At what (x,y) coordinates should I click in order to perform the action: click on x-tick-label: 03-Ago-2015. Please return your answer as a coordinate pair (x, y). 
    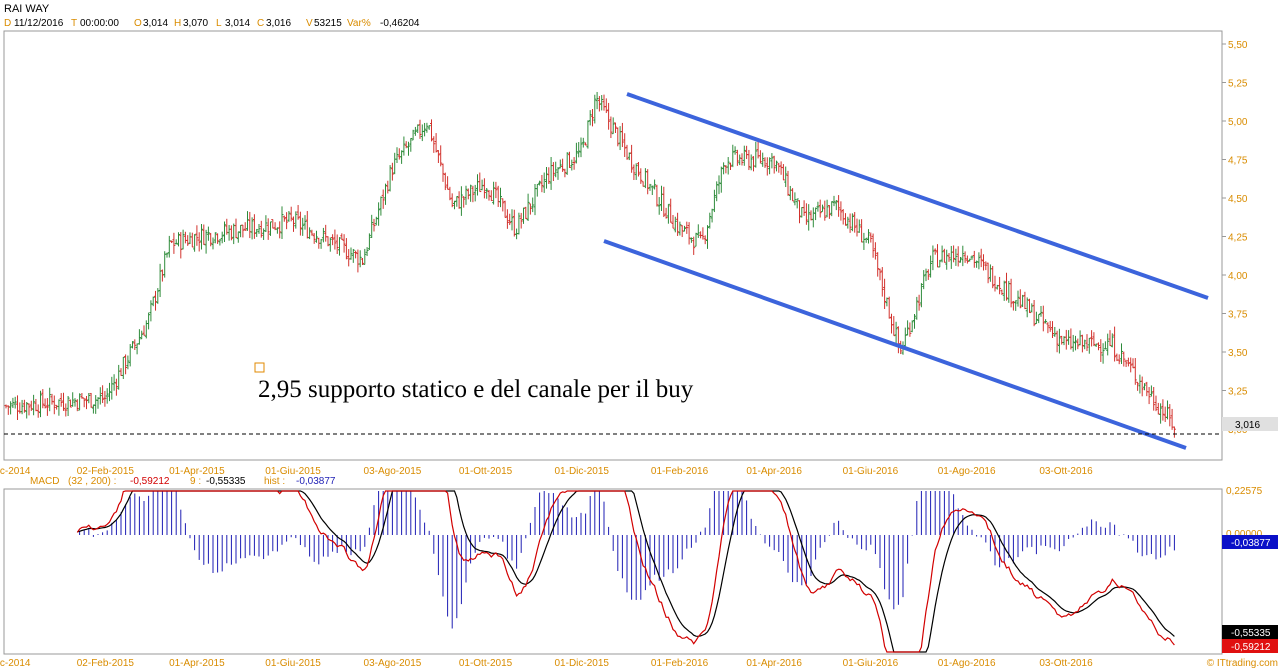
    Looking at the image, I should click on (393, 471).